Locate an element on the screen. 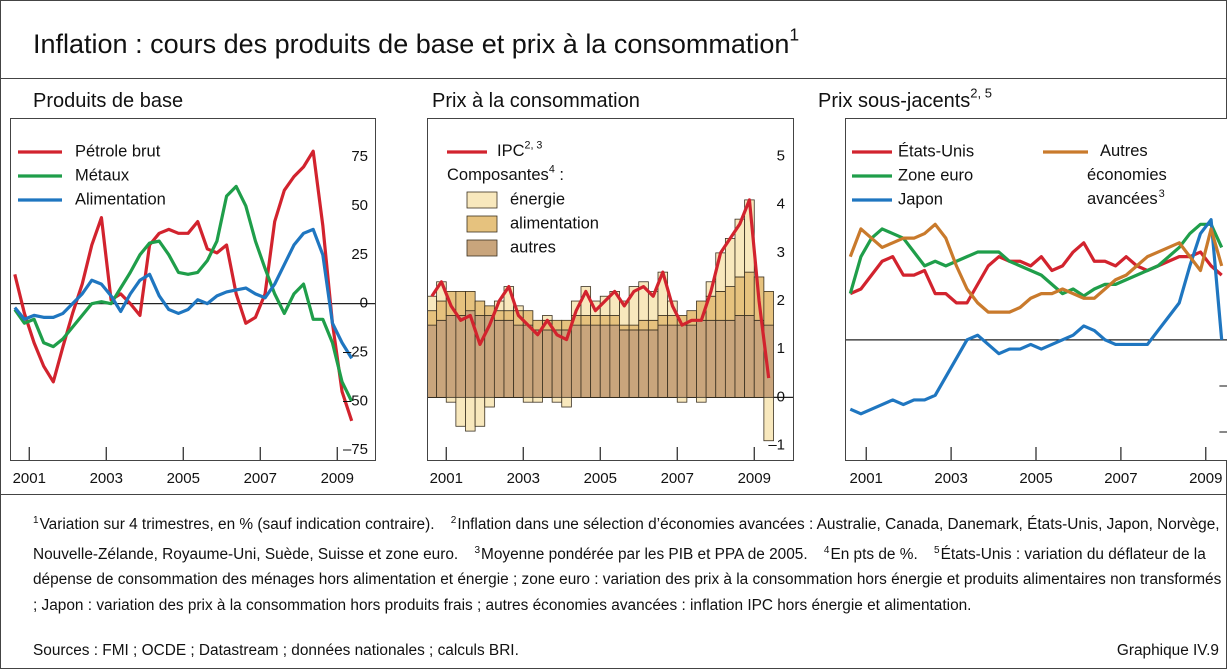 This screenshot has height=669, width=1227. legend-label: Japon is located at coordinates (920, 199).